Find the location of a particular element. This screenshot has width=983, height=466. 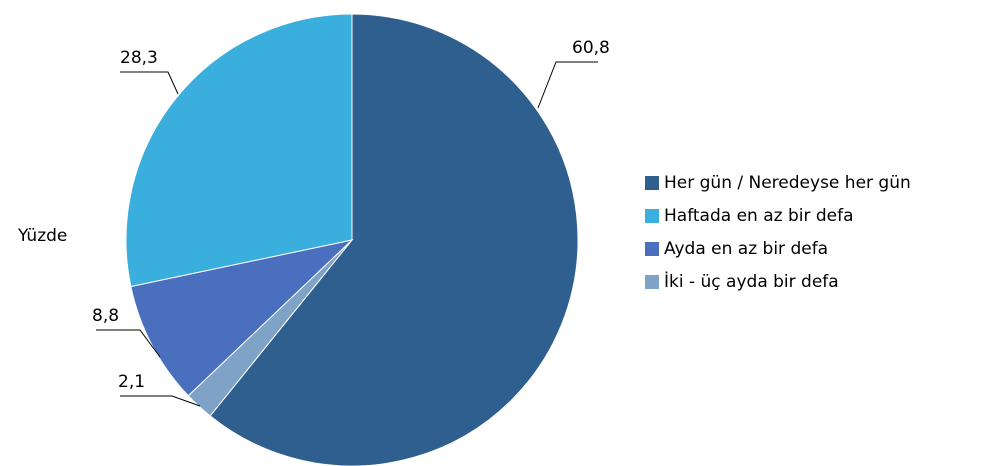

data-label: 8,8 is located at coordinates (105, 316).